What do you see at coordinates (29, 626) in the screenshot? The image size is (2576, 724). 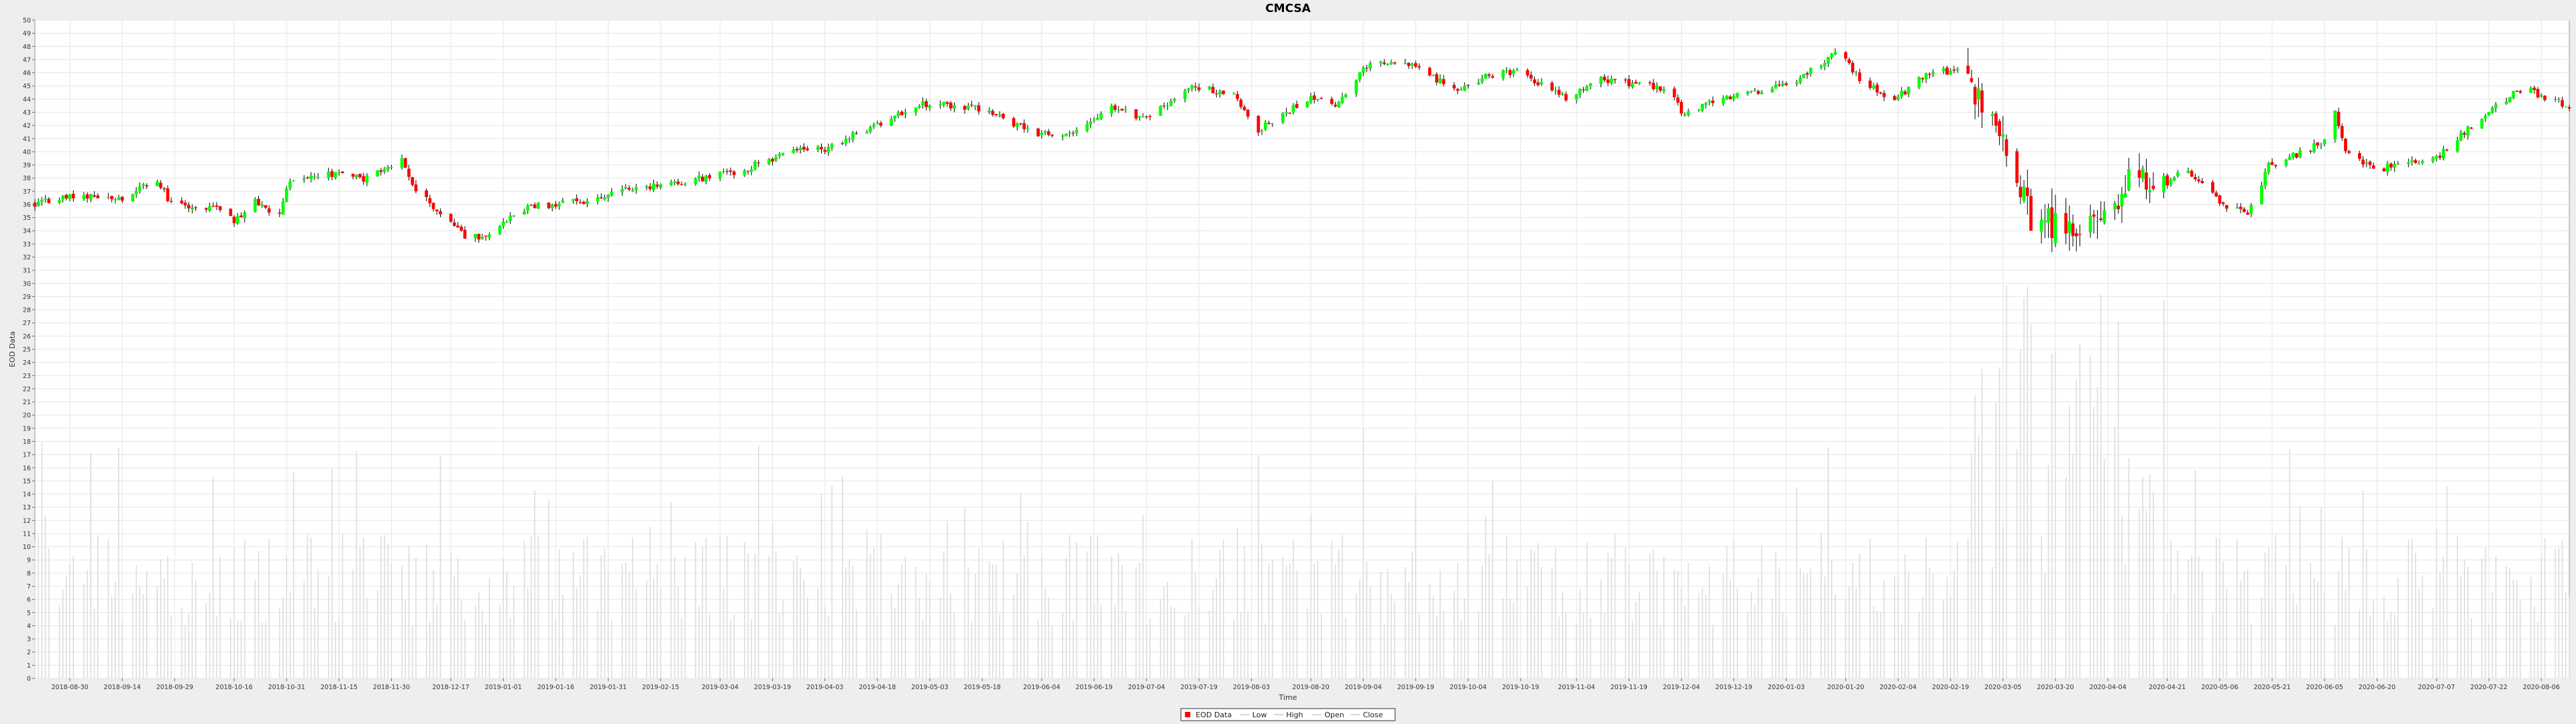 I see `y-tick-label: 4` at bounding box center [29, 626].